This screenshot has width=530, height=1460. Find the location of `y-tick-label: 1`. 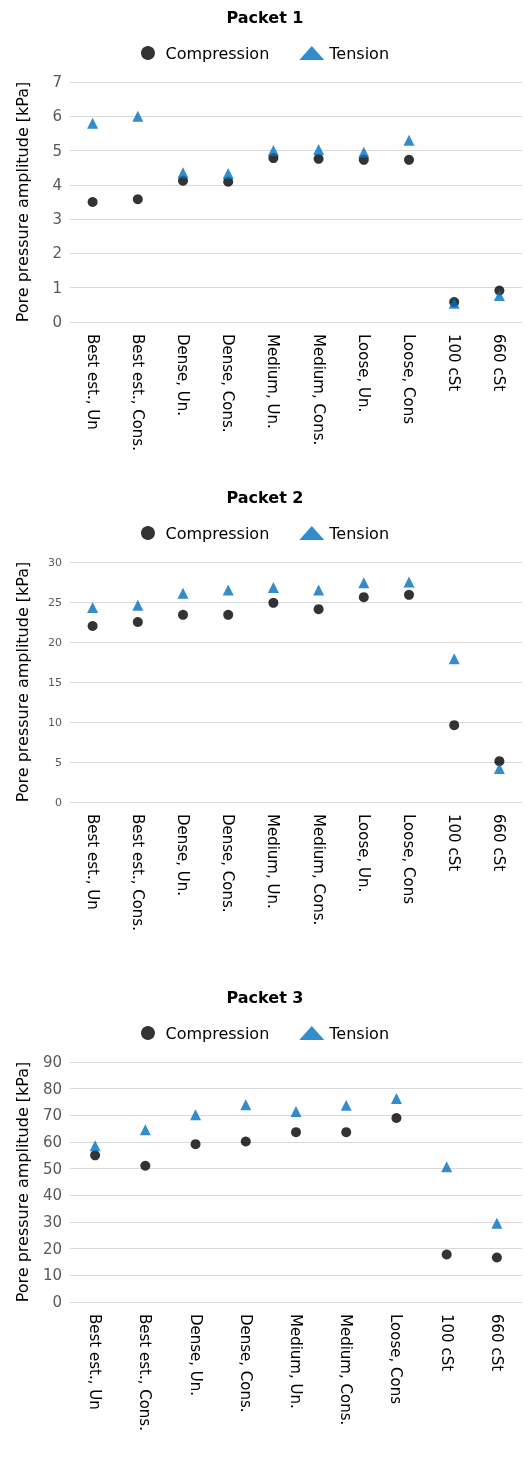

y-tick-label: 1 is located at coordinates (57, 287).